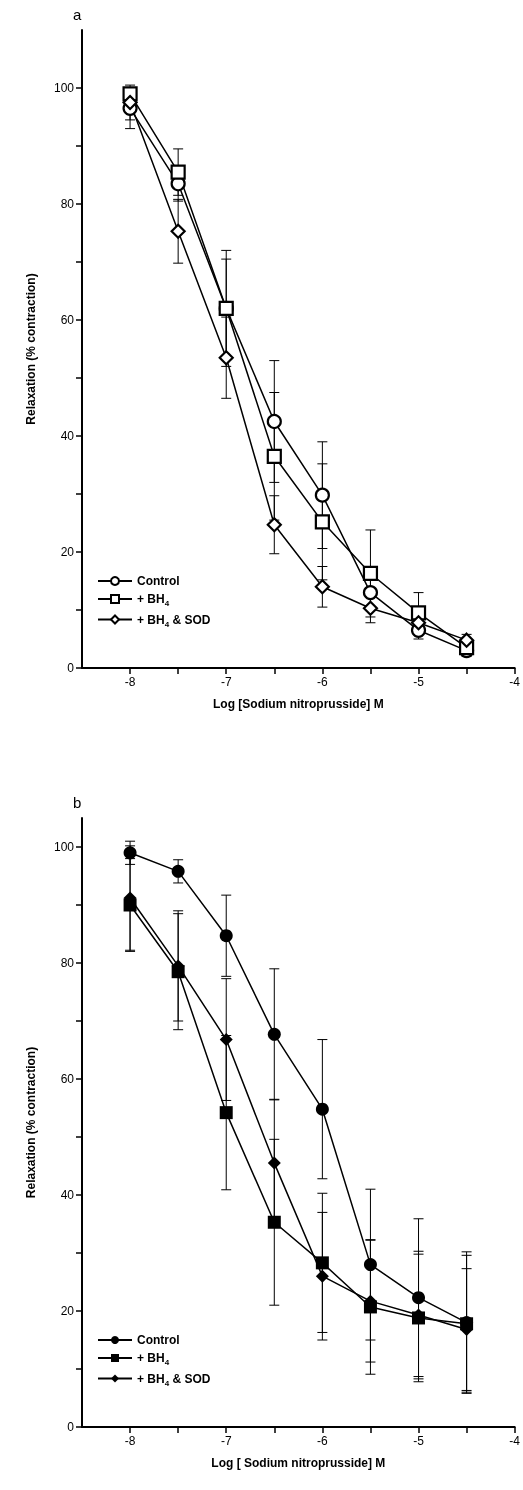 This screenshot has height=1490, width=523. Describe the element at coordinates (298, 704) in the screenshot. I see `x-axis-title: Log [Sodium nitroprusside] M` at that location.